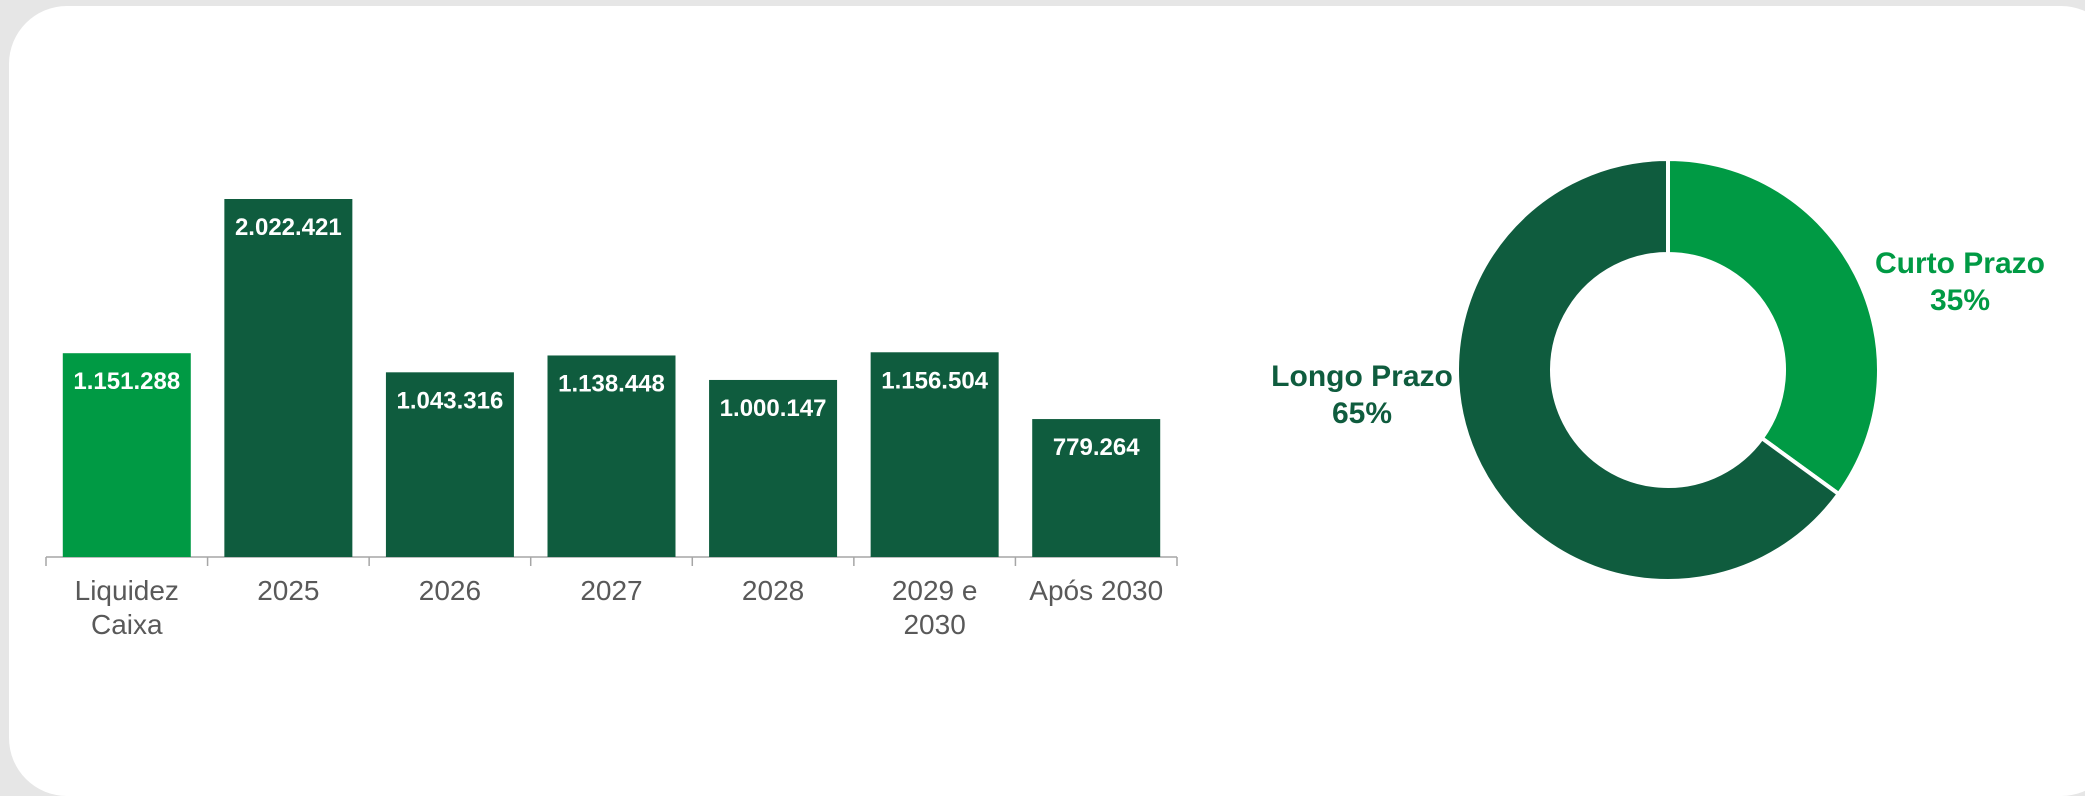 This screenshot has height=796, width=2085. What do you see at coordinates (1960, 300) in the screenshot?
I see `slice-percent-label: 35%` at bounding box center [1960, 300].